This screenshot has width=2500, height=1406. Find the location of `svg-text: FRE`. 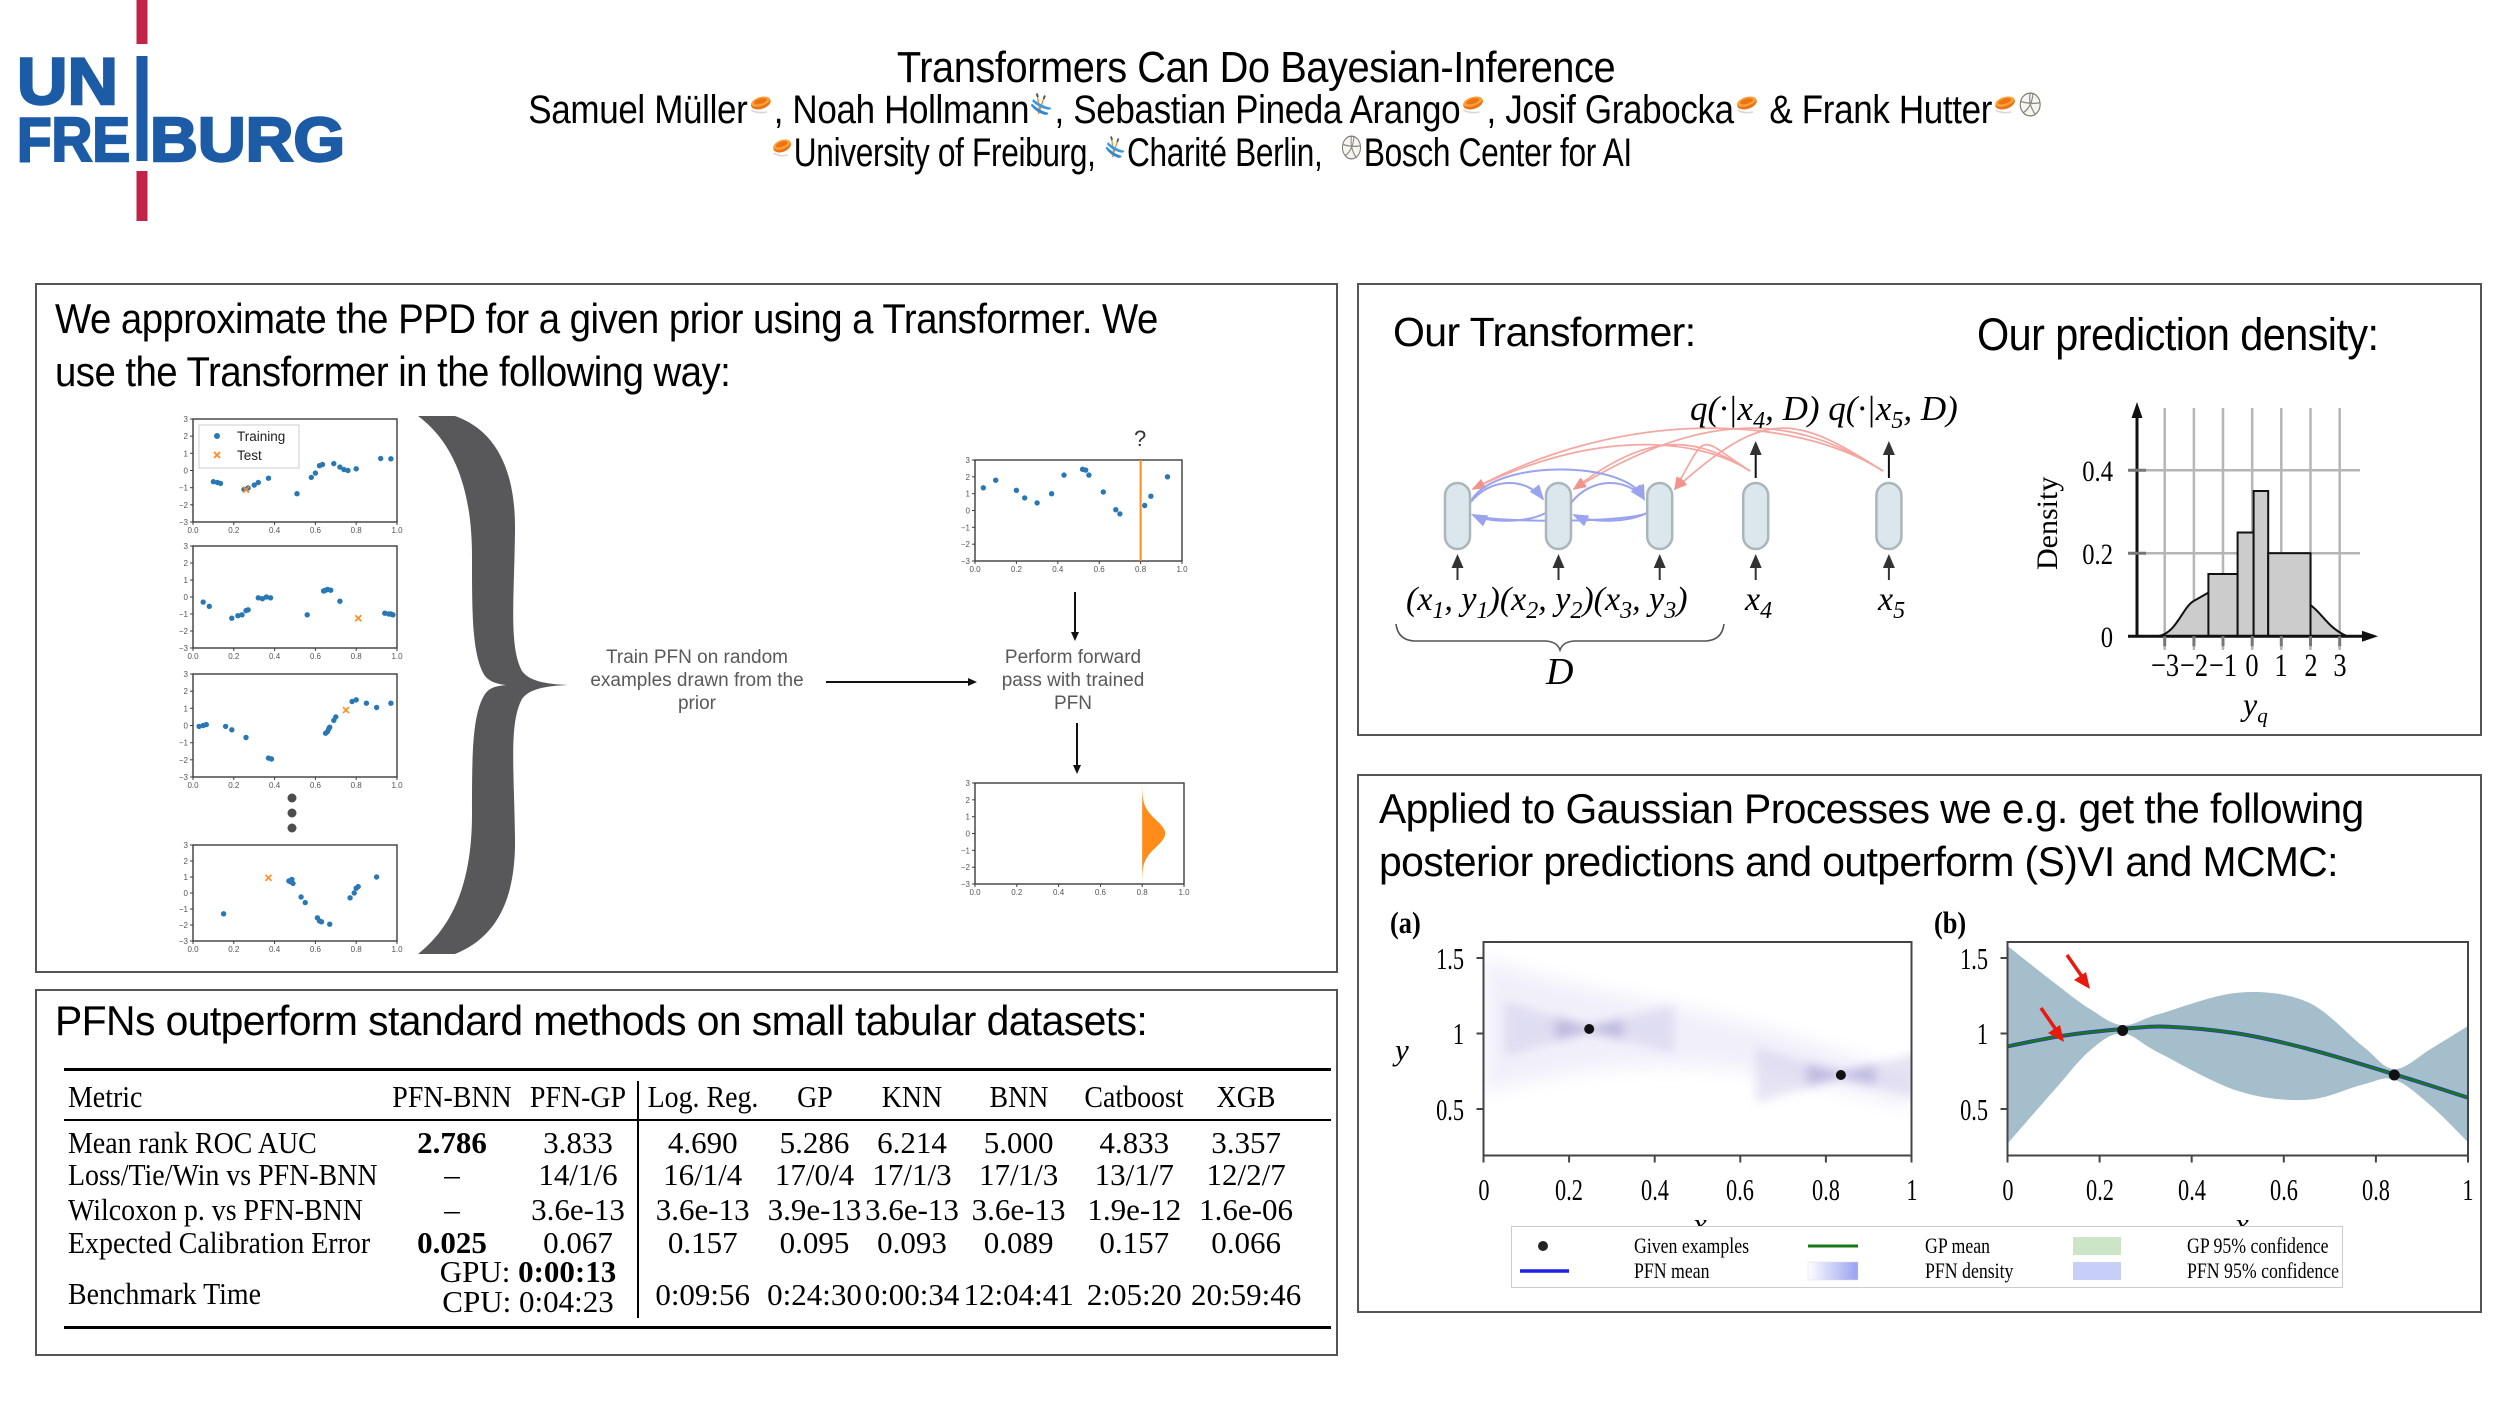

svg-text: FRE is located at coordinates (73, 140).